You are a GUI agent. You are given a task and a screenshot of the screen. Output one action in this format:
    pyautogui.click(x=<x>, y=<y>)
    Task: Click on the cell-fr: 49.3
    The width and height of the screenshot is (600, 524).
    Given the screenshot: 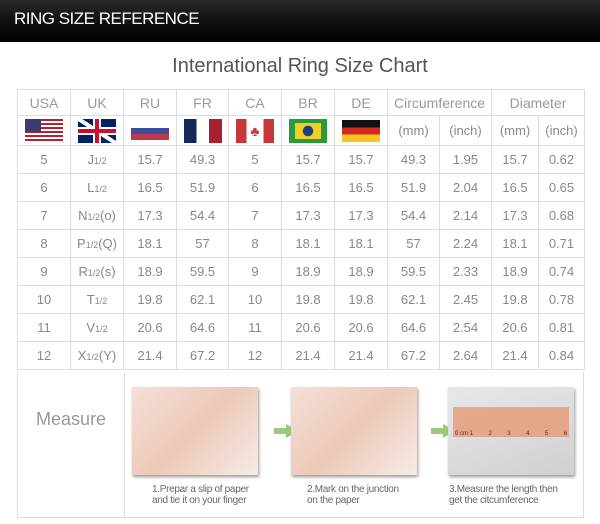 What is the action you would take?
    pyautogui.click(x=202, y=159)
    